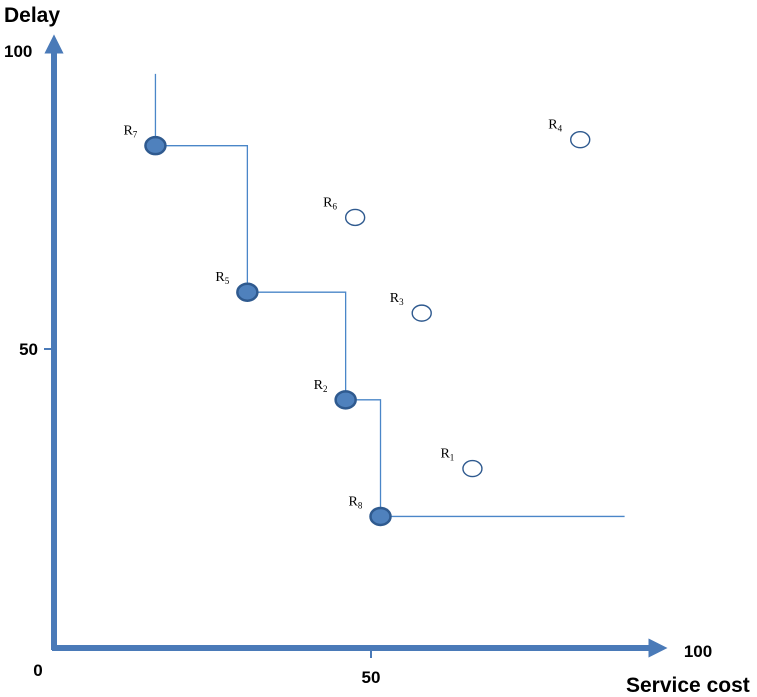 This screenshot has width=757, height=697. Describe the element at coordinates (28, 349) in the screenshot. I see `y-tick-label: 50` at that location.